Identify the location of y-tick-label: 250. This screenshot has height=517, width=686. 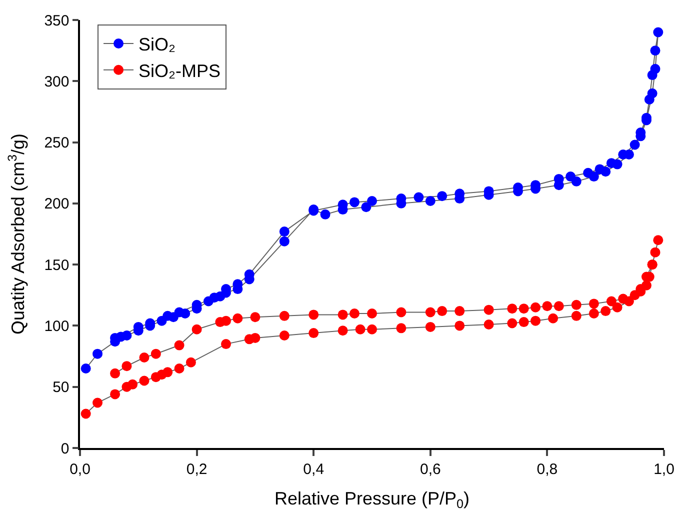
(57, 143).